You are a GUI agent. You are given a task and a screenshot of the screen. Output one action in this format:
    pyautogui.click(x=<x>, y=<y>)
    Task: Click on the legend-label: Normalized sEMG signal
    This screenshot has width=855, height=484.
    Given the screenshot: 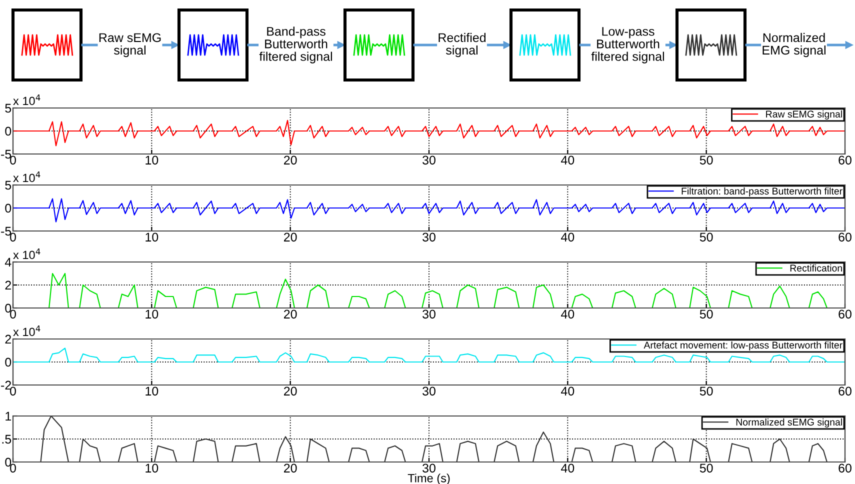 What is the action you would take?
    pyautogui.click(x=789, y=423)
    